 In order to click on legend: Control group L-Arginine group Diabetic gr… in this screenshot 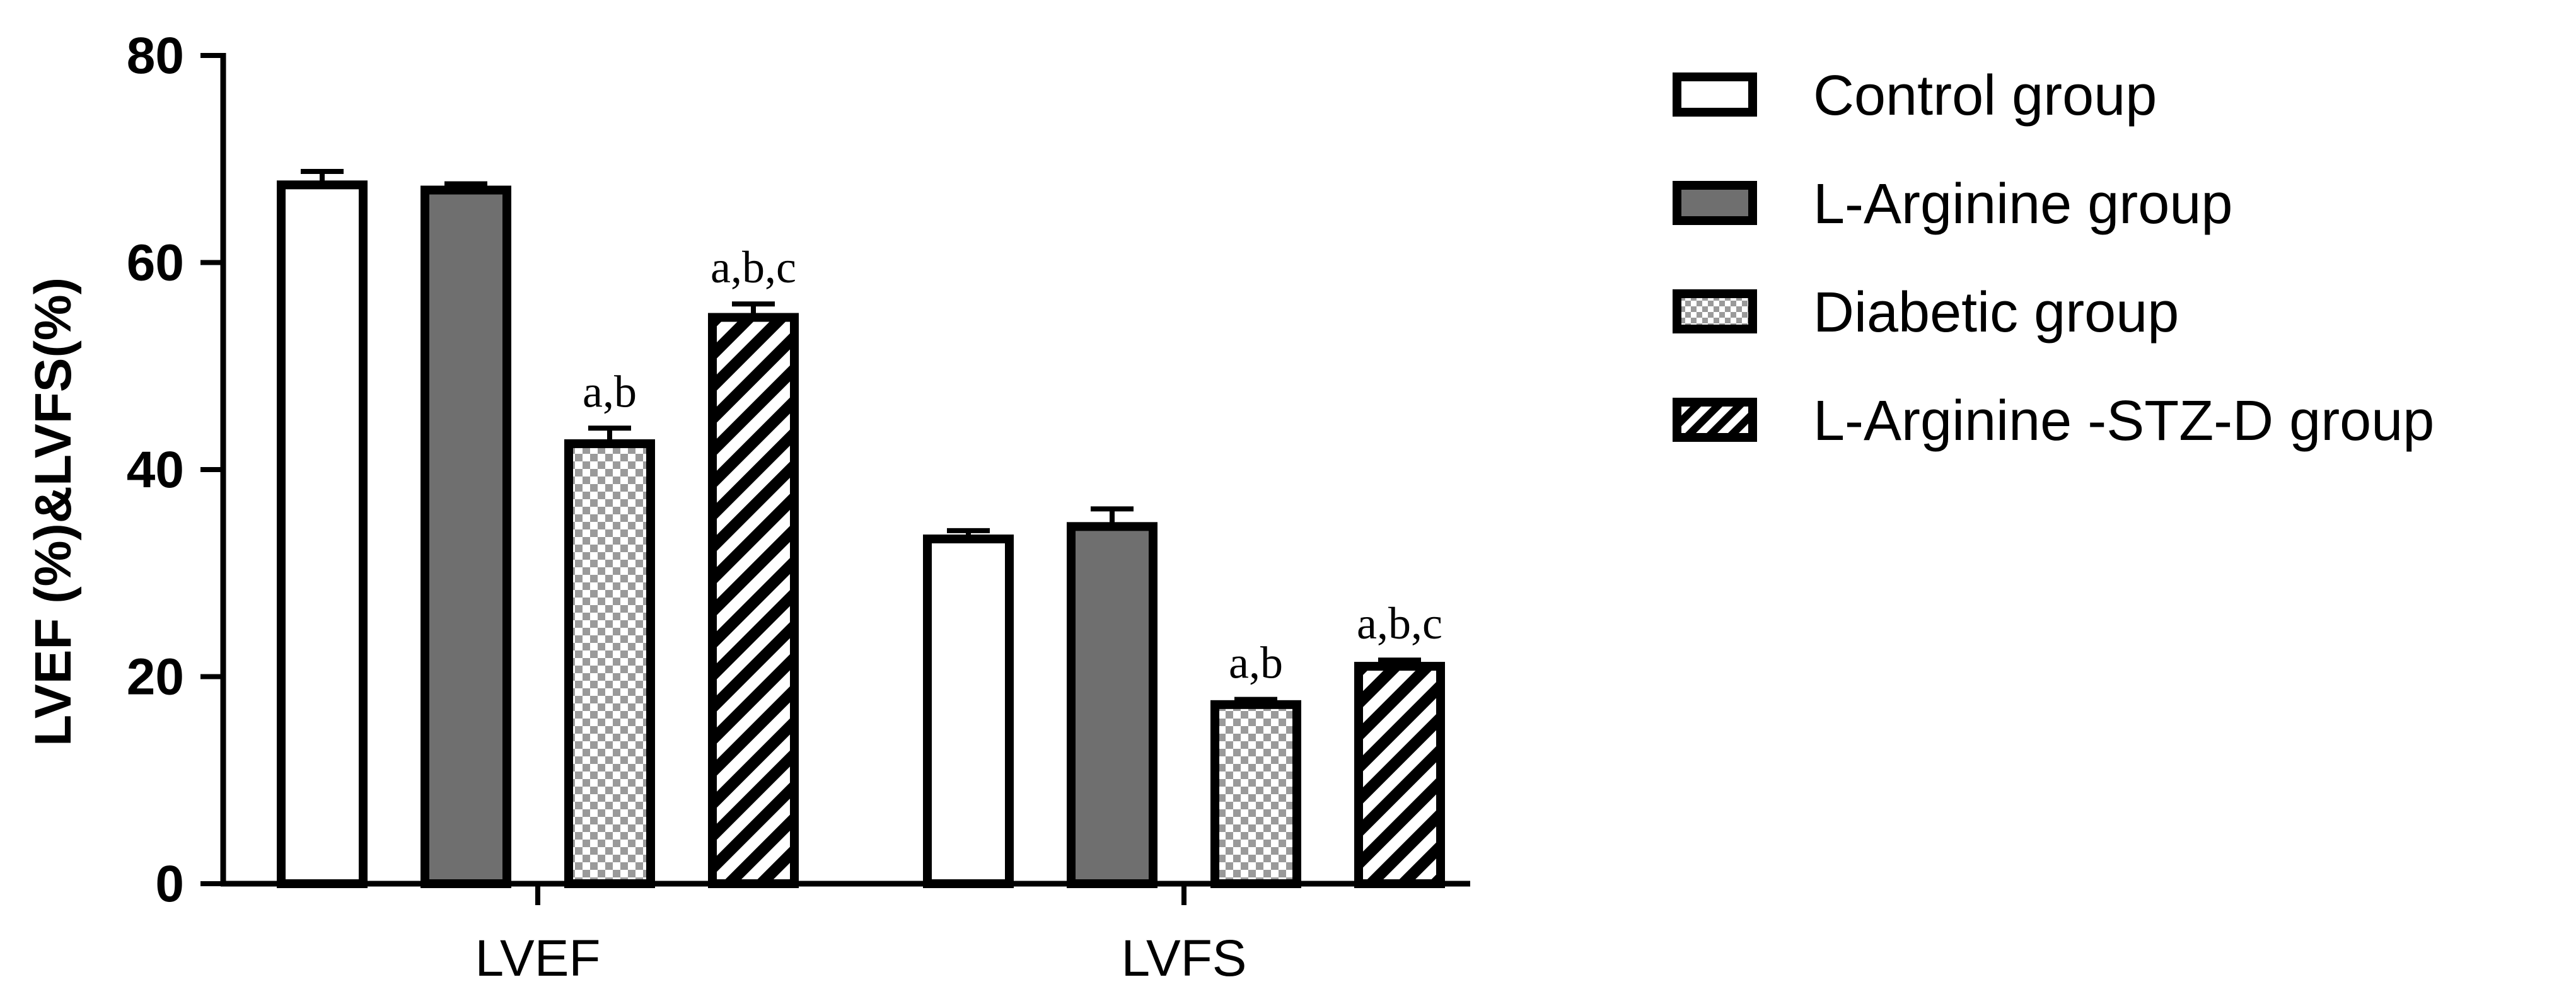, I will do `click(2053, 258)`.